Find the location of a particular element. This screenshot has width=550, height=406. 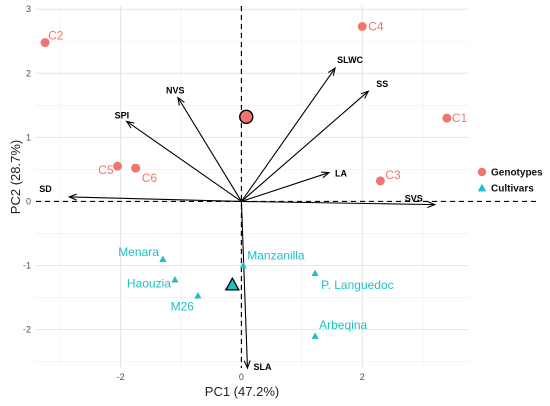

point-p-languedoc is located at coordinates (315, 273).